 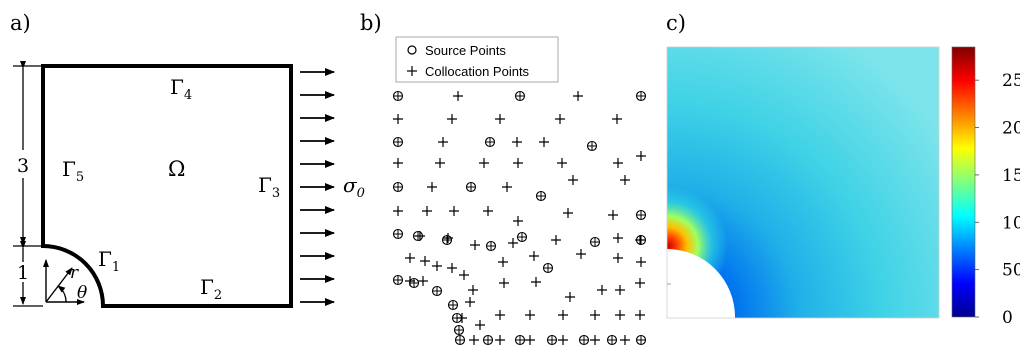 I want to click on legend-collocation-marker, so click(x=412, y=71).